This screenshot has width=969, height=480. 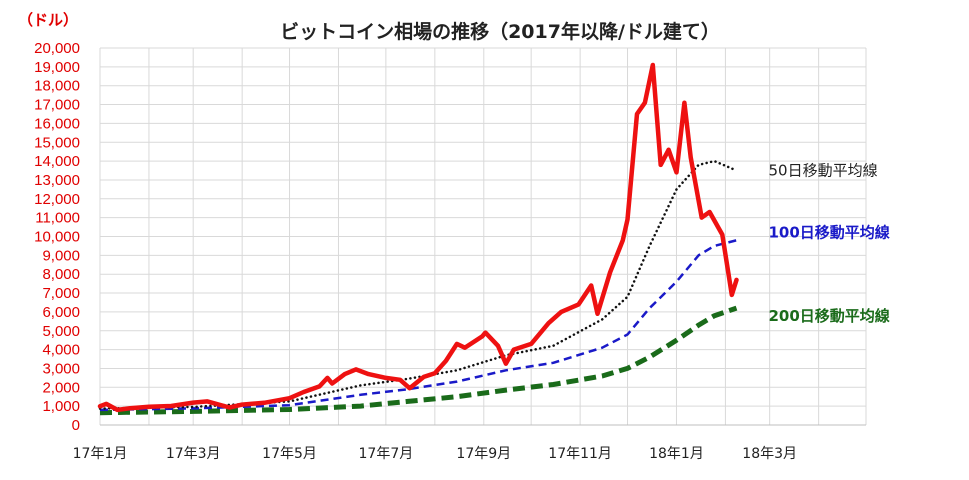 What do you see at coordinates (57, 161) in the screenshot?
I see `y-tick-label: 14,000` at bounding box center [57, 161].